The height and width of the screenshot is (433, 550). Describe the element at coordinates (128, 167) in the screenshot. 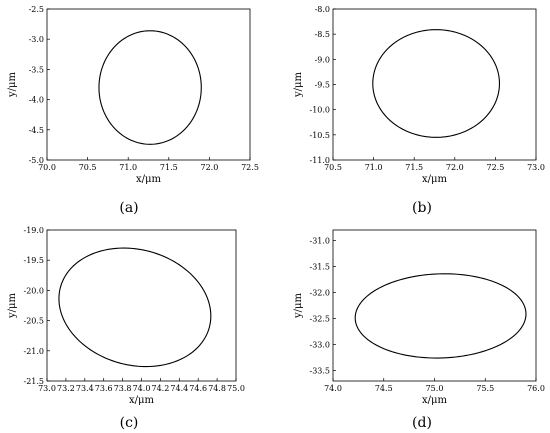

I see `panel-1-x-tick-label: 71.0` at that location.